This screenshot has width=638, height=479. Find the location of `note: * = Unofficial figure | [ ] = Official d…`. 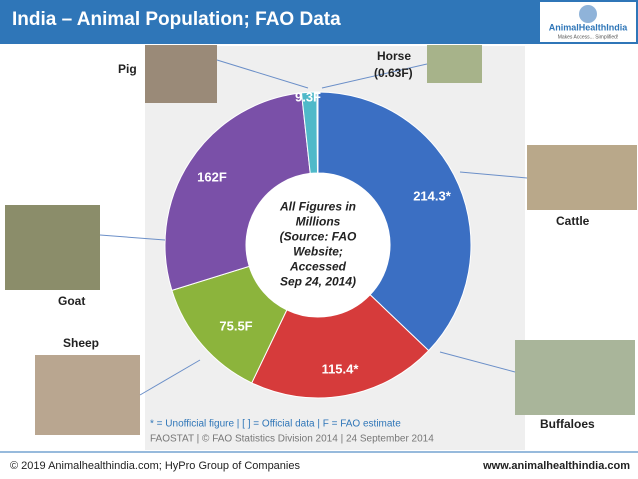

note: * = Unofficial figure | [ ] = Official d… is located at coordinates (275, 424).